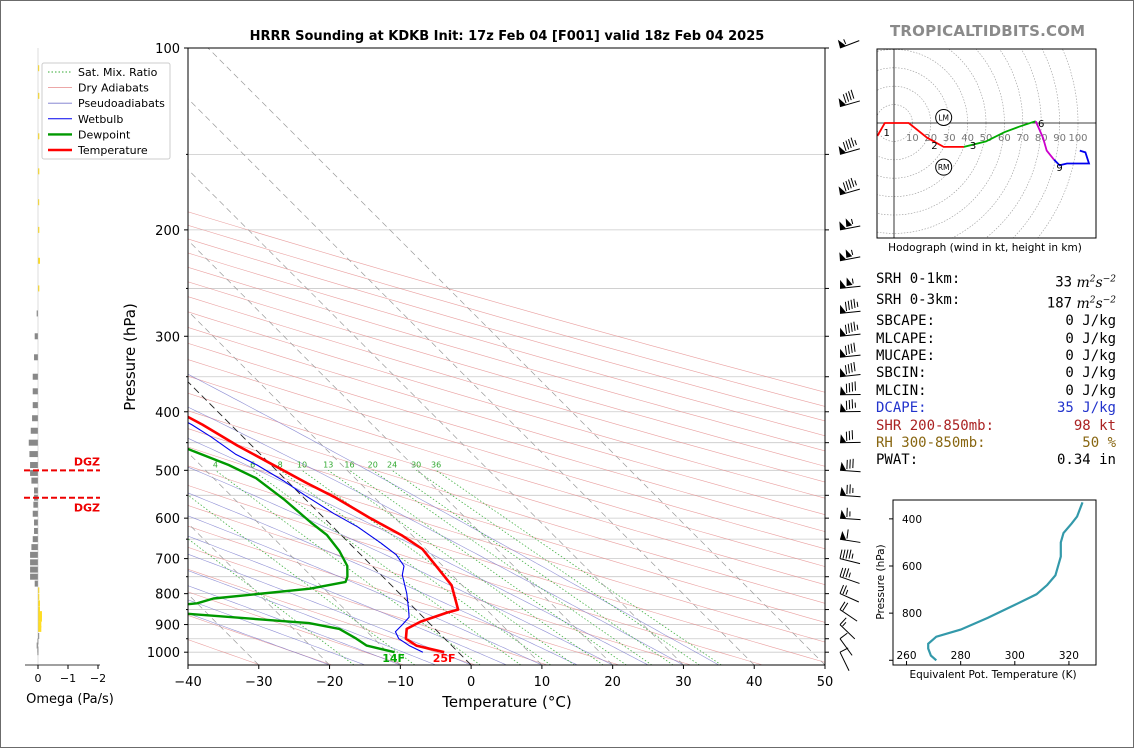  Describe the element at coordinates (436, 464) in the screenshot. I see `mixing-ratio-label: 36` at that location.